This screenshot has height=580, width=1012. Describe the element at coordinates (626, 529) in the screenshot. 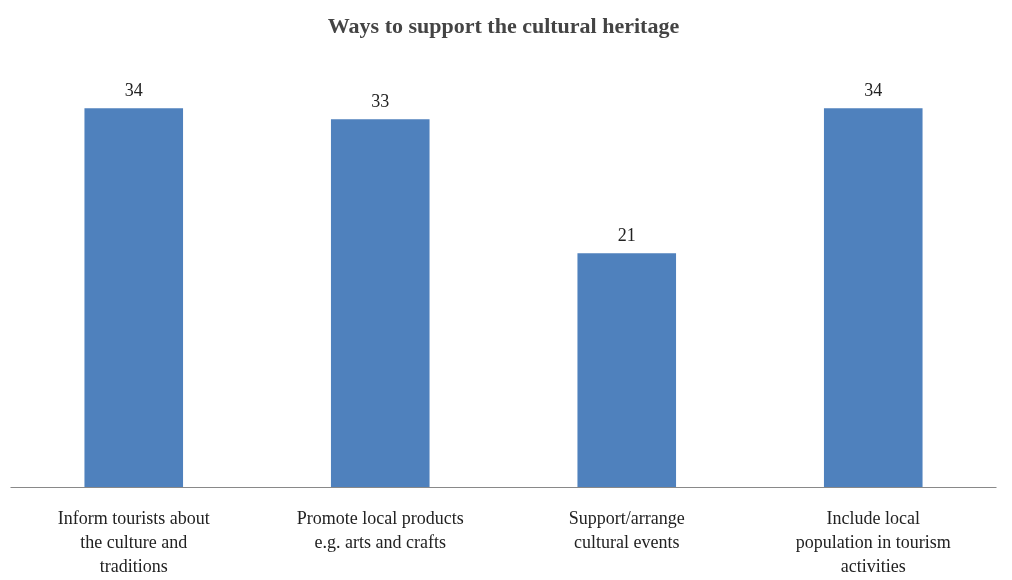

I see `x-tick-label: Support/arrange cultural events` at that location.